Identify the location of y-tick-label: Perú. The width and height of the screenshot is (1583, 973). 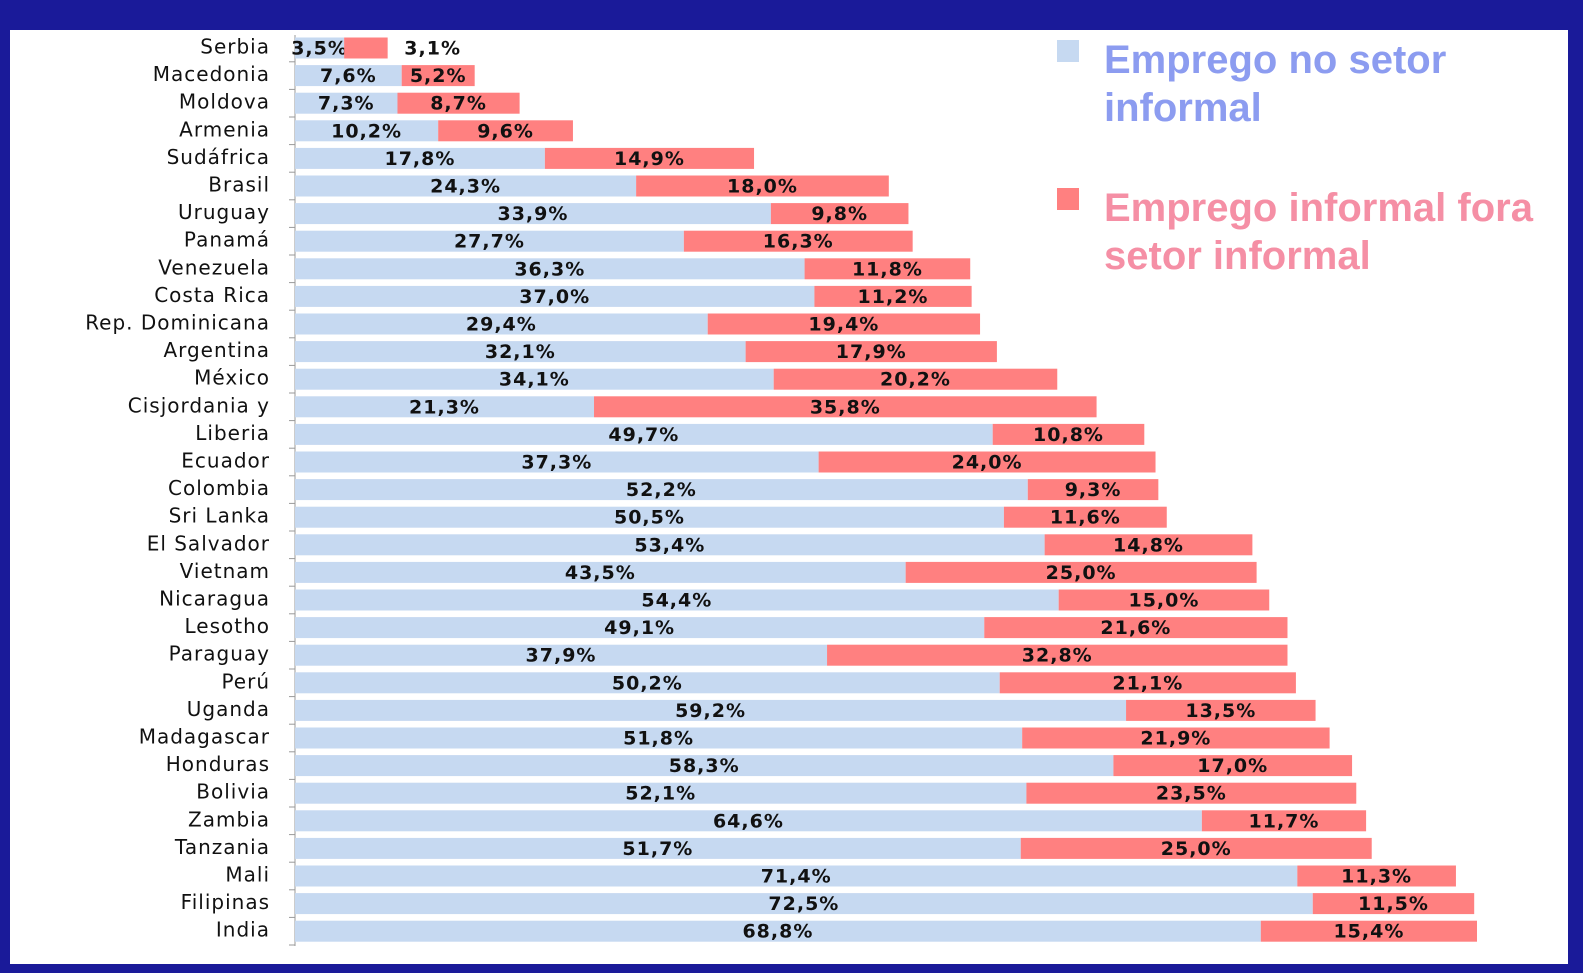
(245, 681).